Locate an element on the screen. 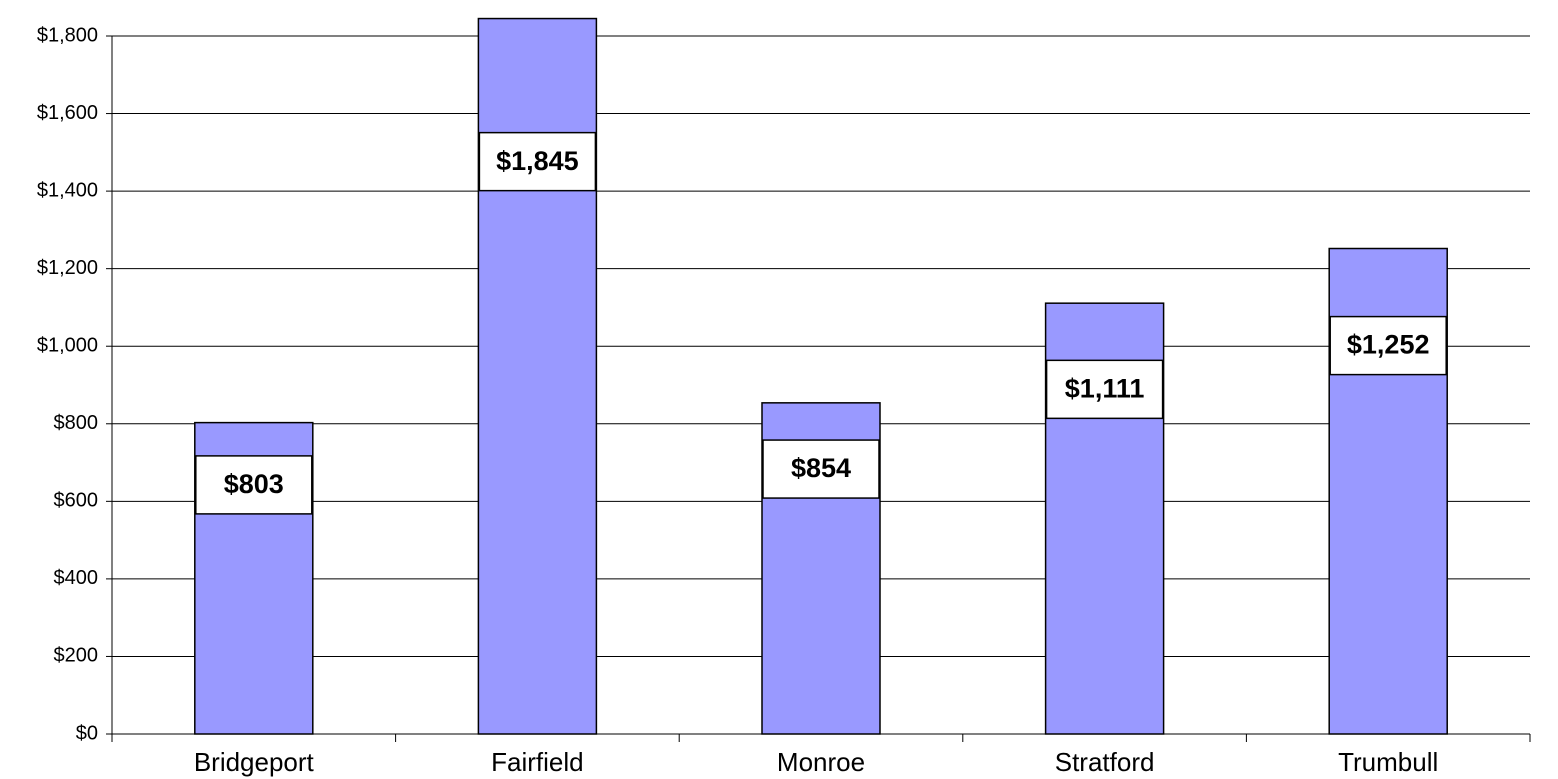 This screenshot has height=779, width=1558. value-label: $803 is located at coordinates (254, 484).